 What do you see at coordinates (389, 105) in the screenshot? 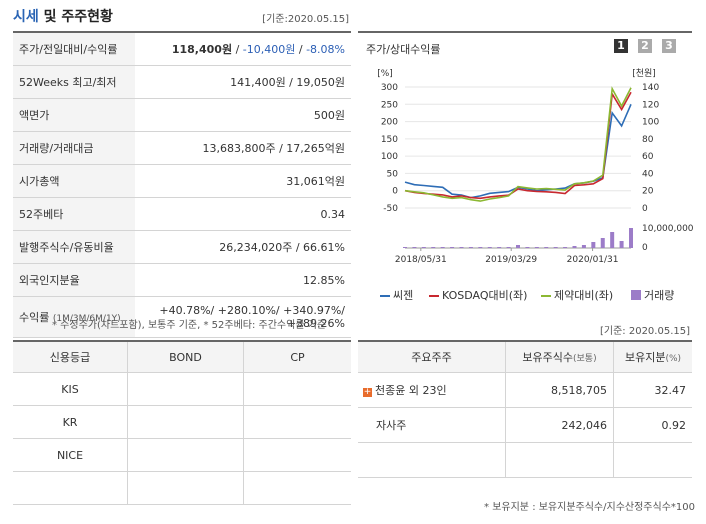
I see `left-tick-label: 250` at bounding box center [389, 105].